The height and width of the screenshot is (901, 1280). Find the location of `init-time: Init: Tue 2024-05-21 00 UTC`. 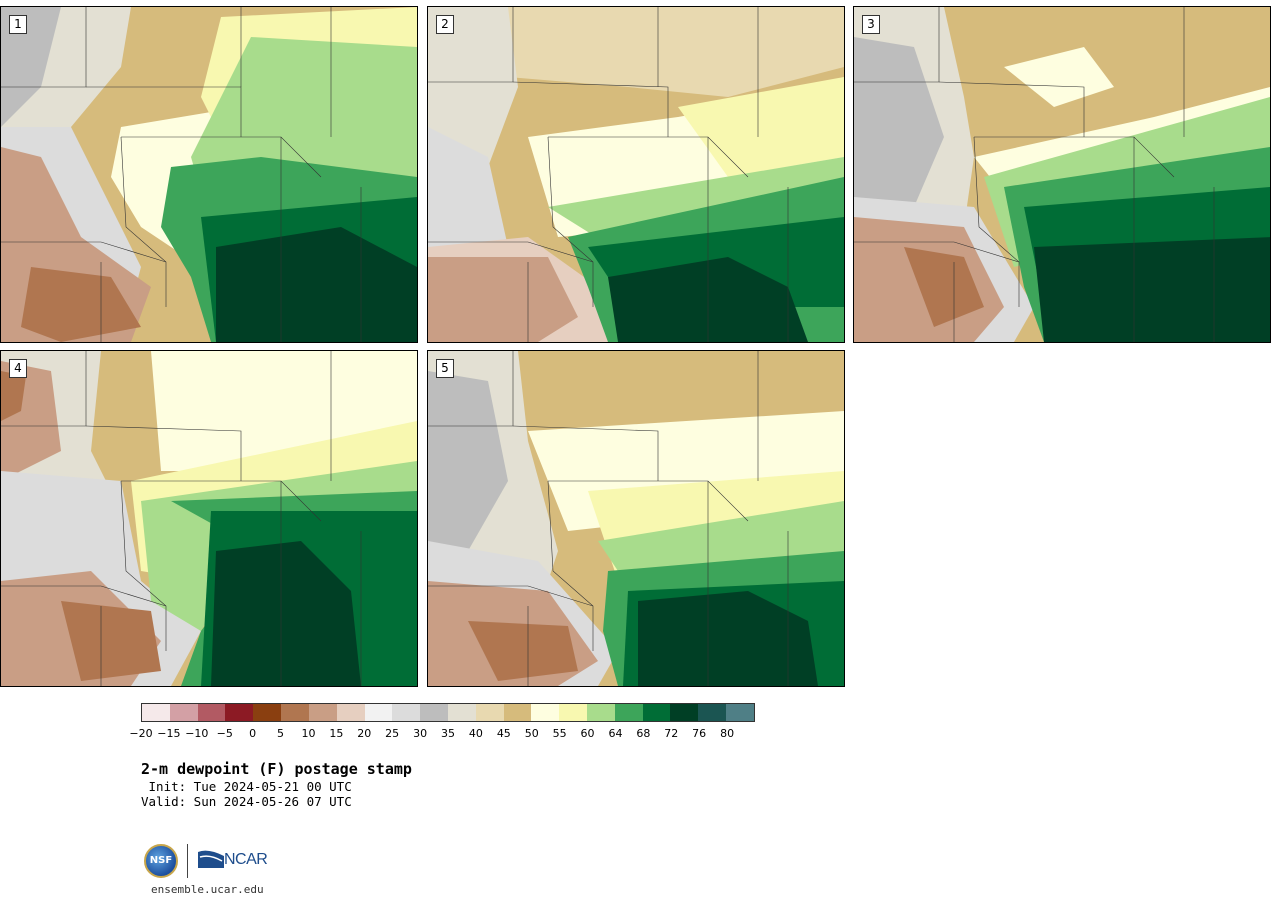

init-time: Init: Tue 2024-05-21 00 UTC is located at coordinates (246, 786).